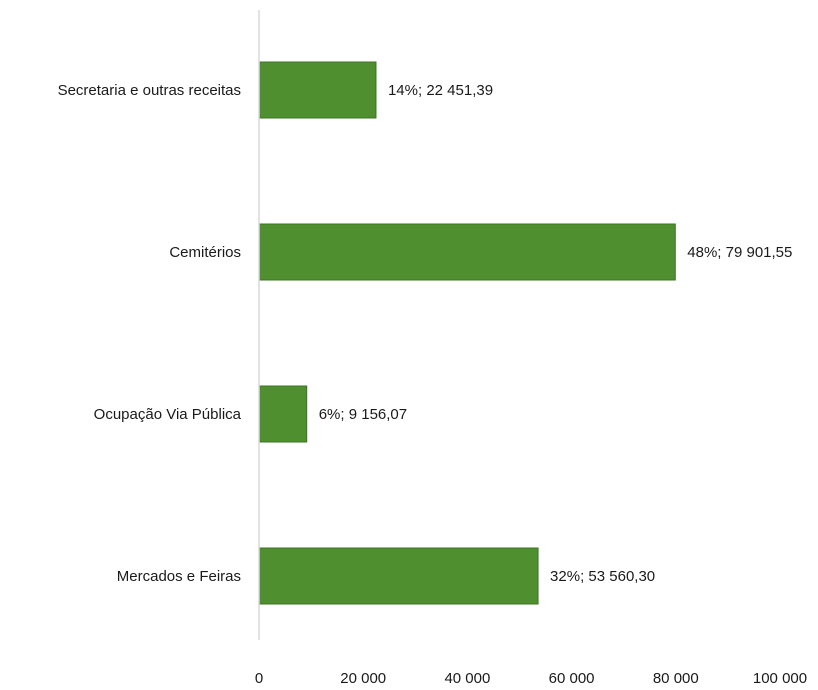 Image resolution: width=818 pixels, height=690 pixels. Describe the element at coordinates (179, 576) in the screenshot. I see `category-label-3: Mercados e Feiras` at that location.